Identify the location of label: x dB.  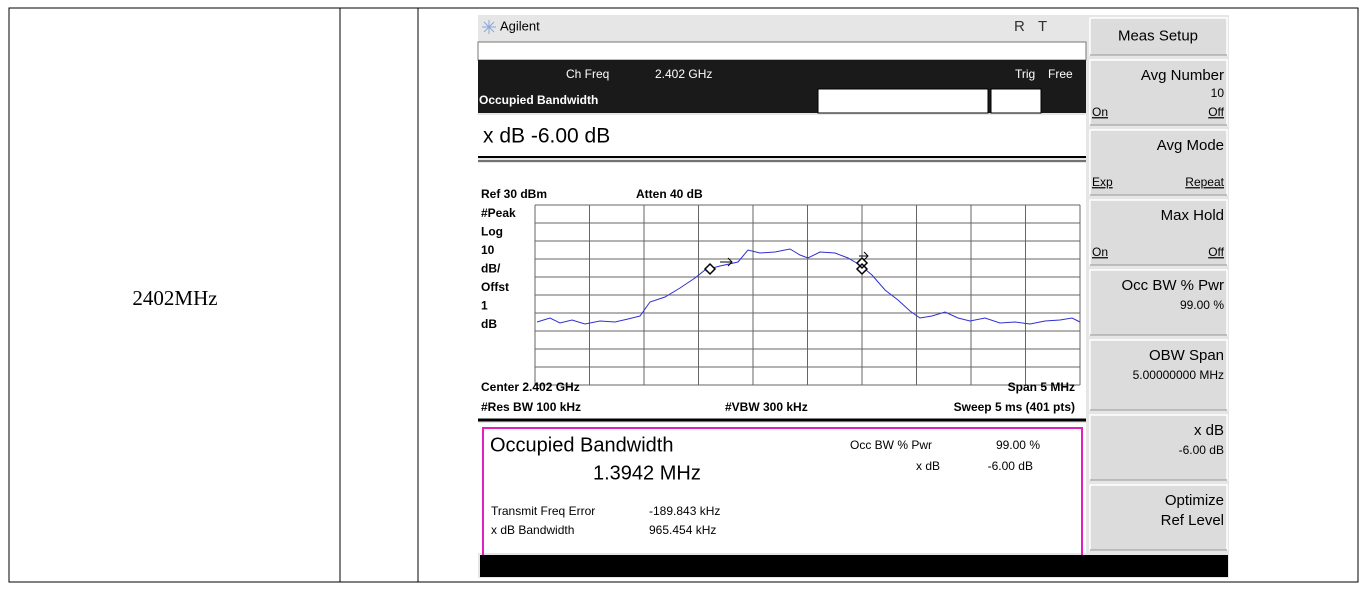
(928, 466).